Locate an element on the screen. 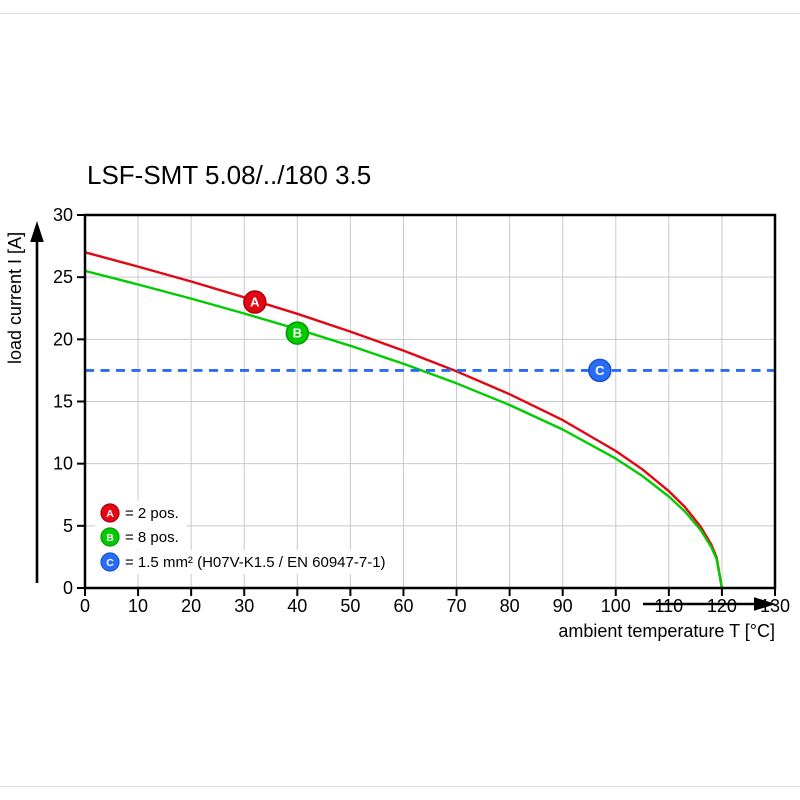 This screenshot has width=800, height=800. legend-marker-a is located at coordinates (110, 513).